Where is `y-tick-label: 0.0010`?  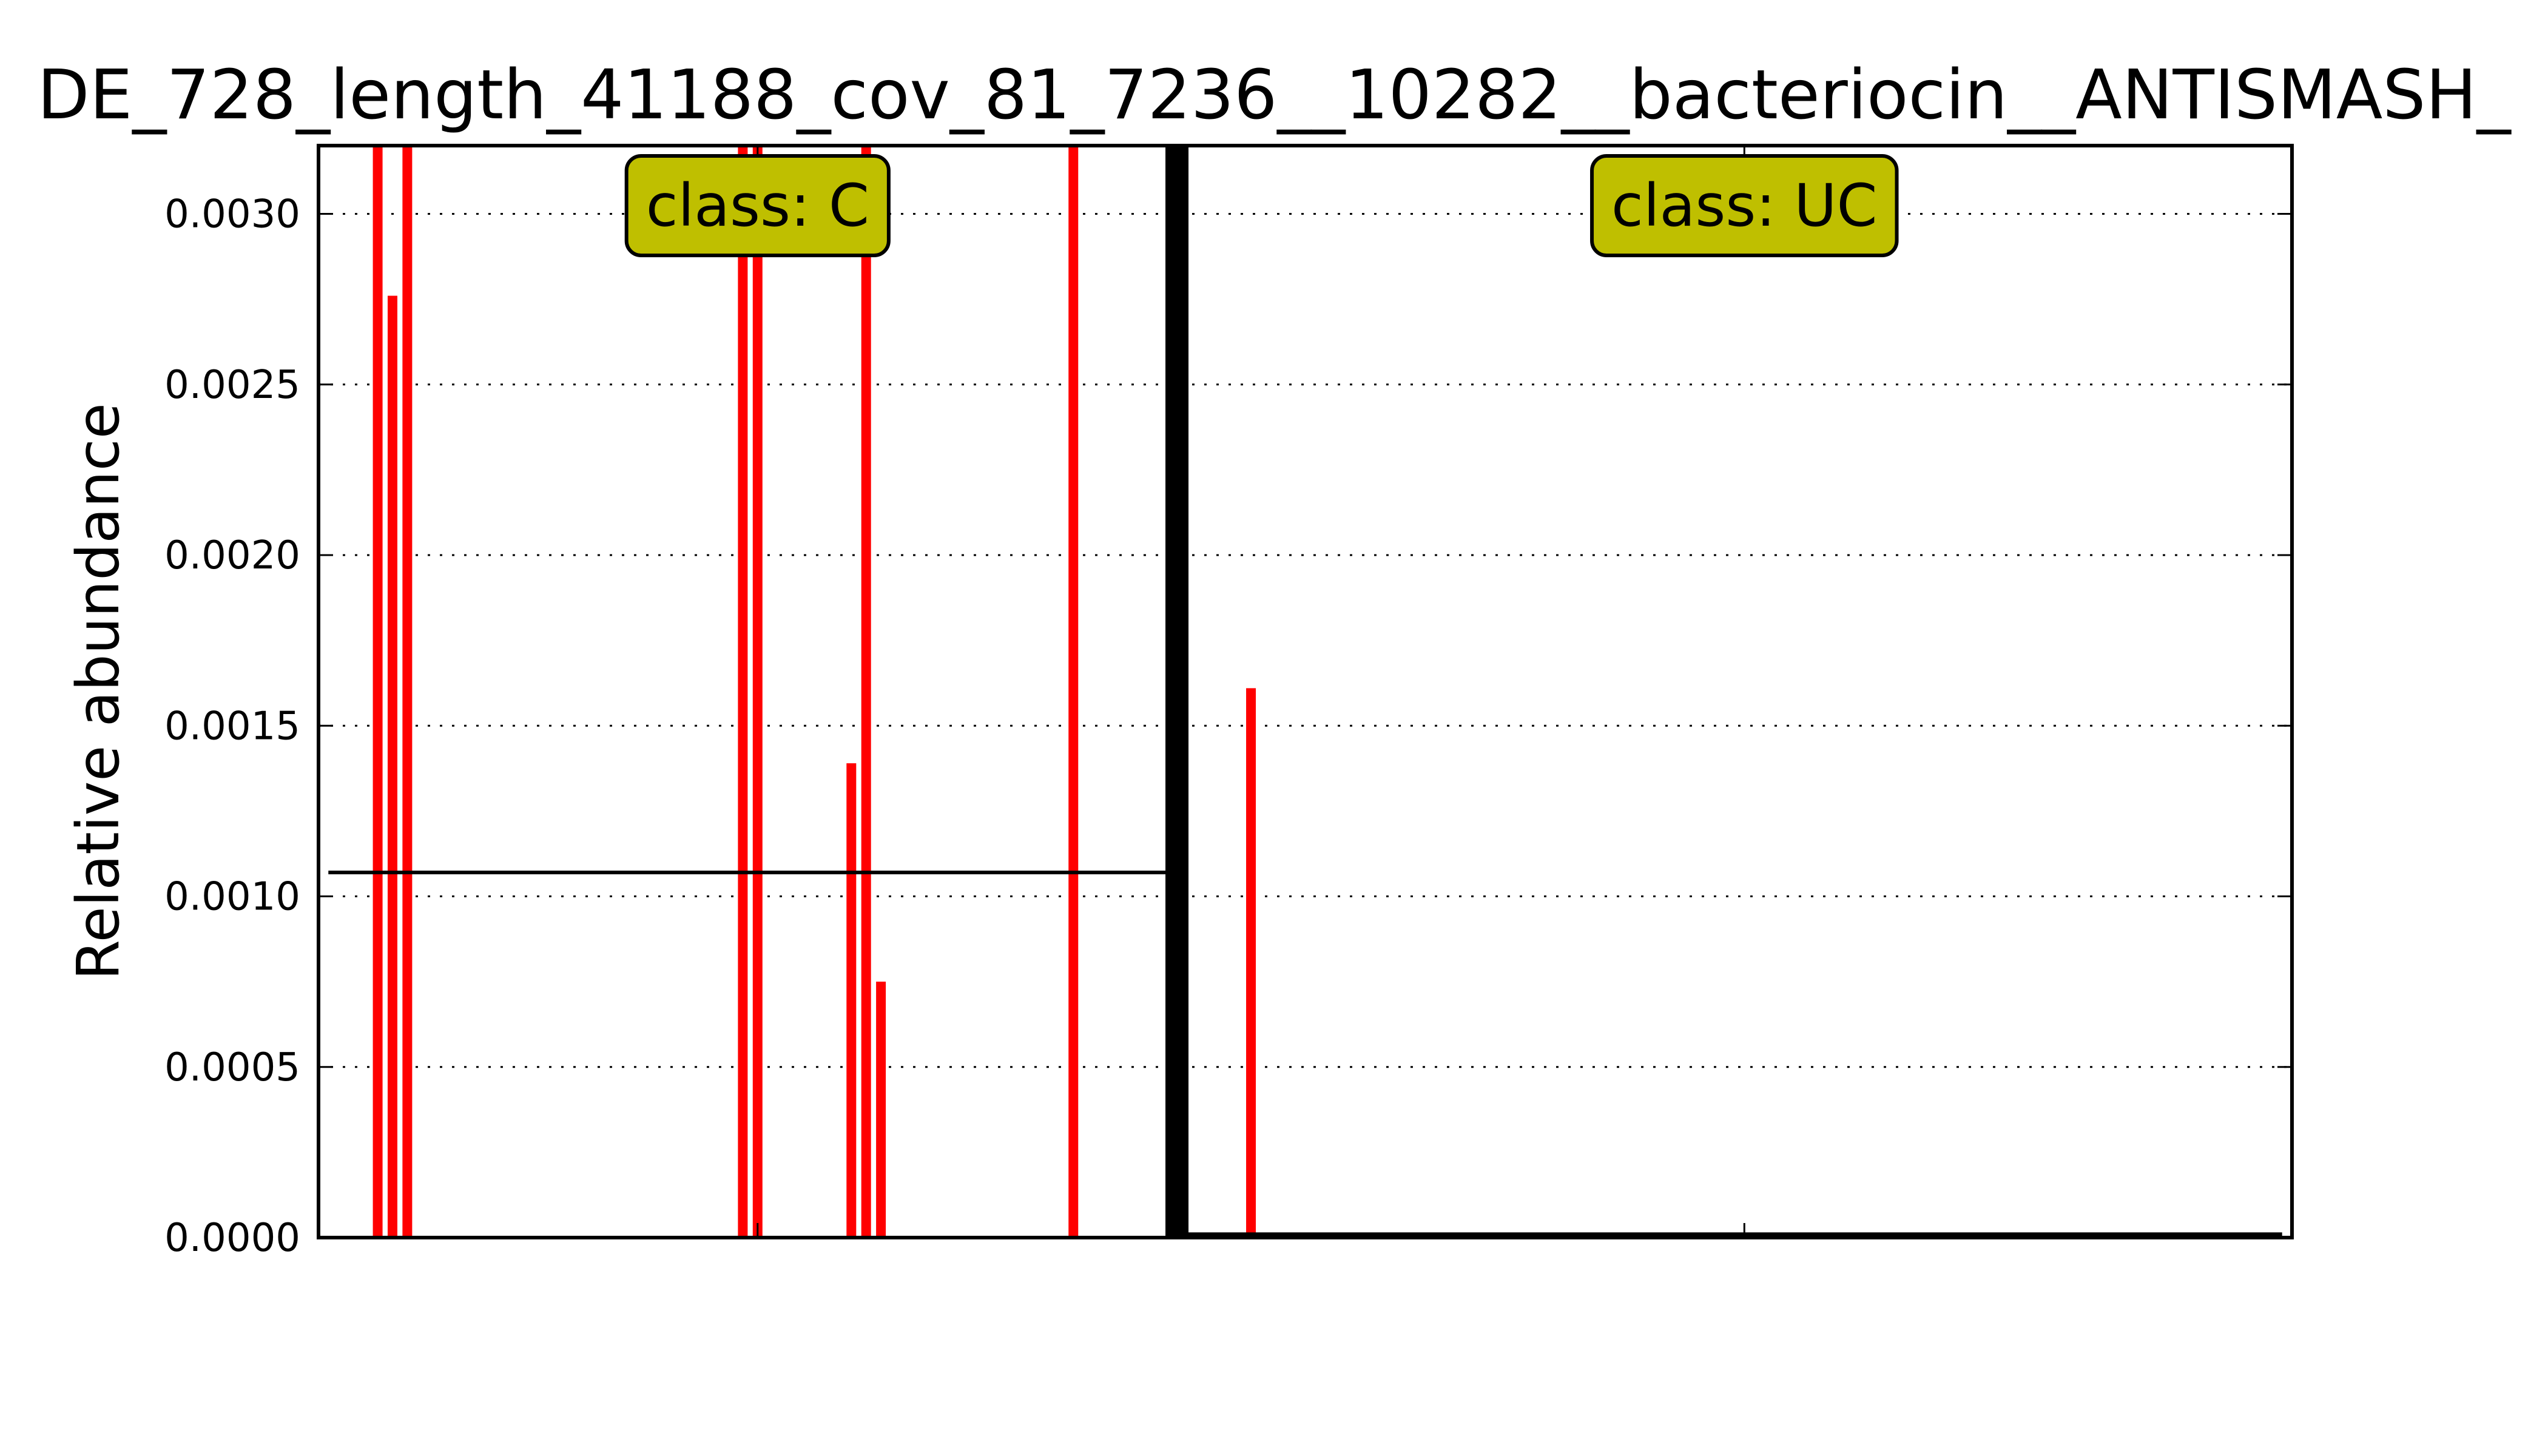
y-tick-label: 0.0010 is located at coordinates (232, 897).